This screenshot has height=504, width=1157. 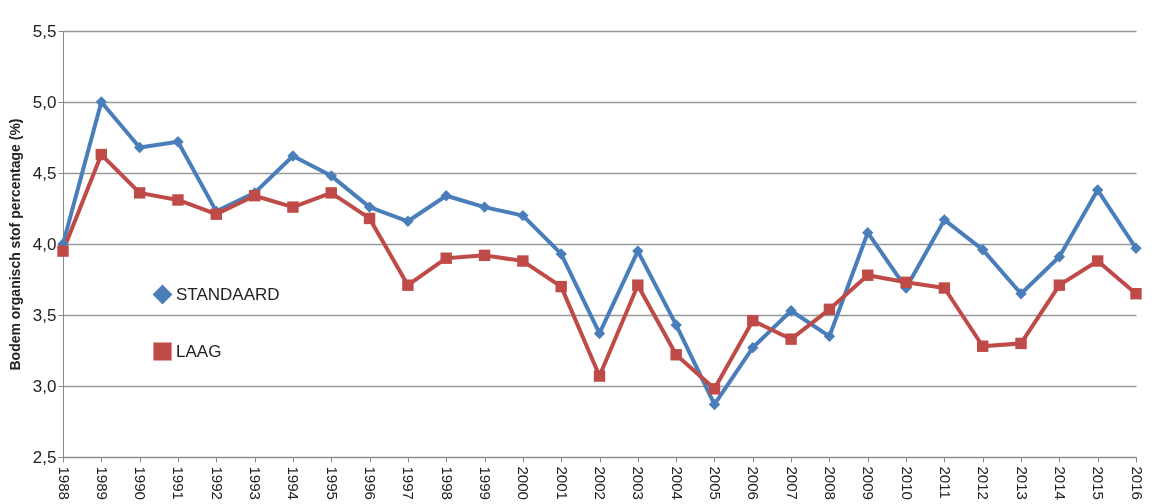 What do you see at coordinates (486, 483) in the screenshot?
I see `x-tick-label: 1999` at bounding box center [486, 483].